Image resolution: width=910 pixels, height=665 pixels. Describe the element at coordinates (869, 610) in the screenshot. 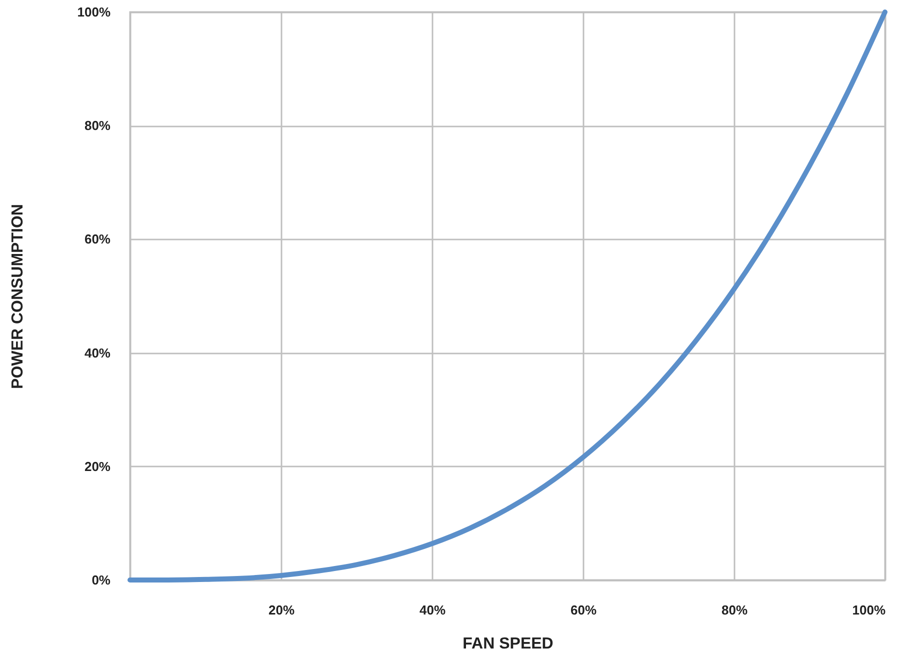

I see `x-tick-label: 100%` at that location.